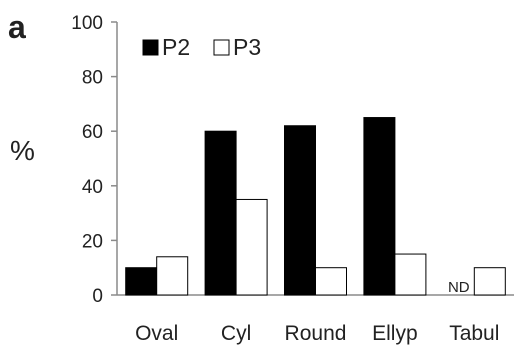 This screenshot has height=346, width=517. I want to click on bar-p2-round, so click(300, 210).